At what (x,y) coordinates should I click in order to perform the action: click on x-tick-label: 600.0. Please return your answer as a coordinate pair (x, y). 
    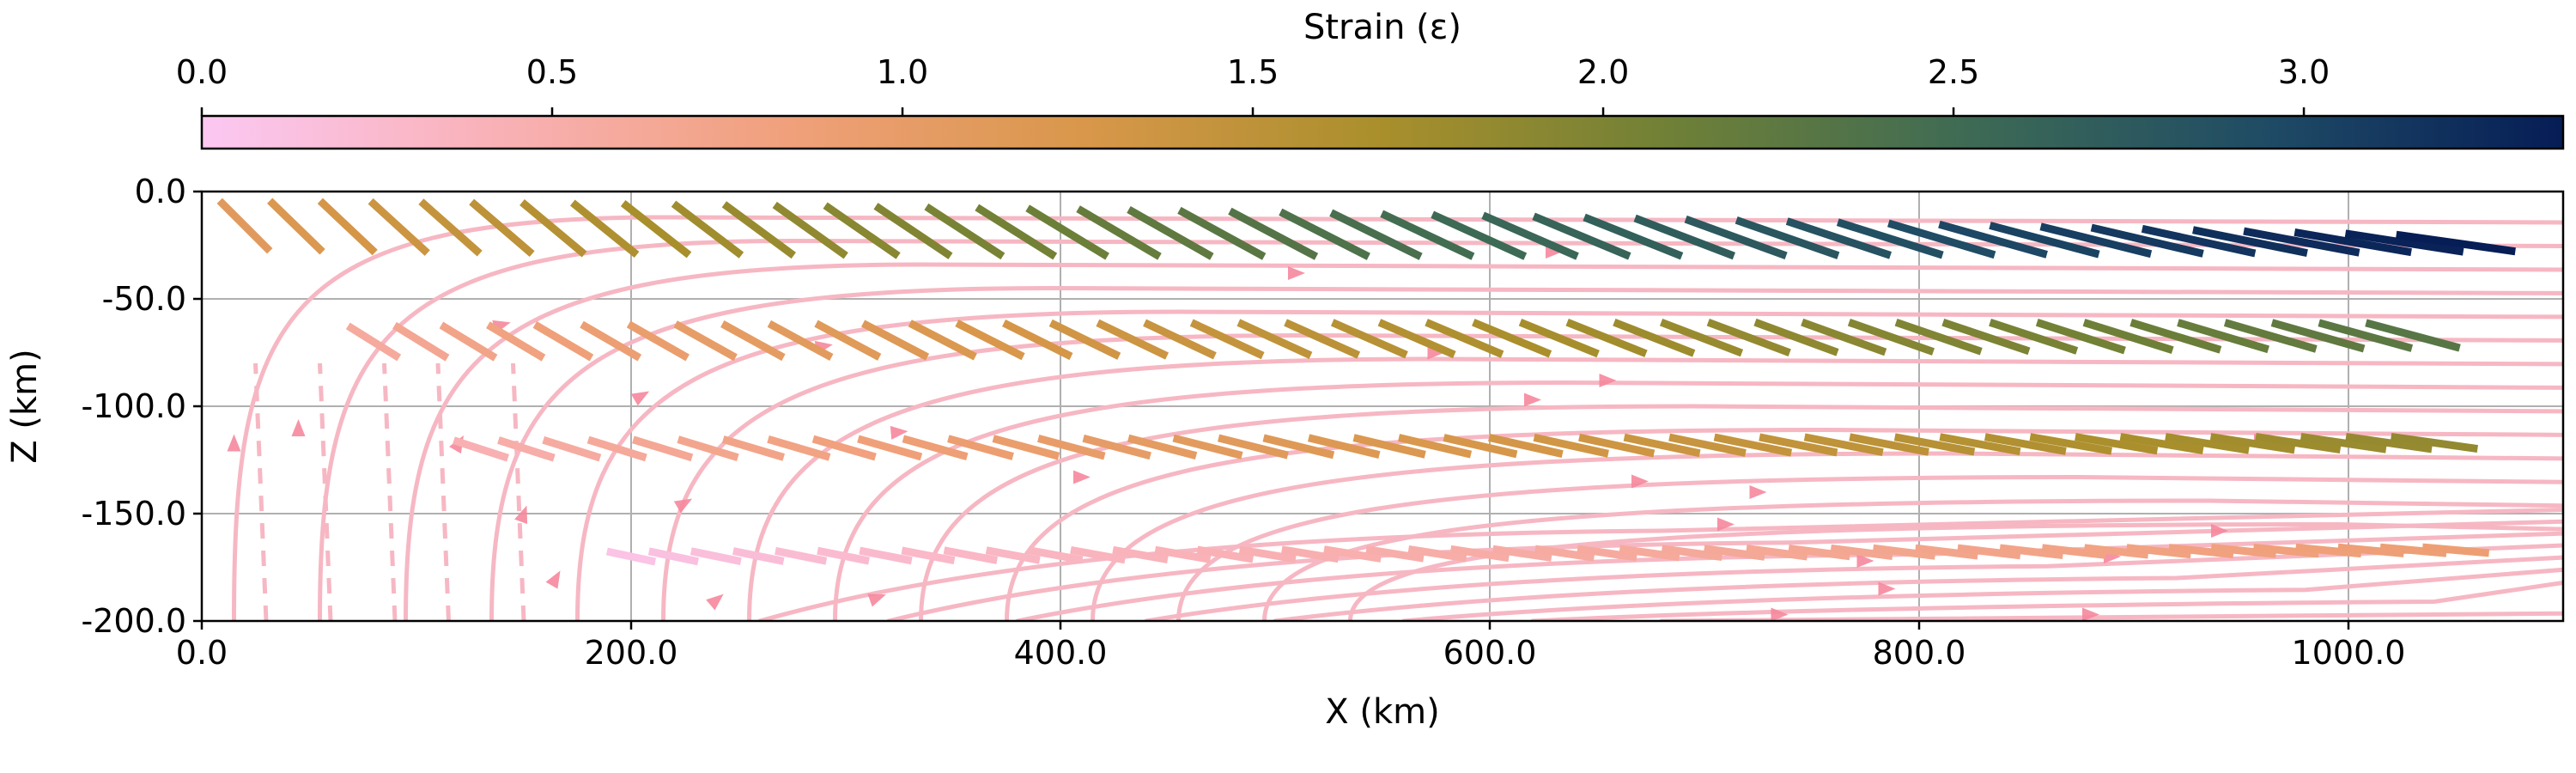
    Looking at the image, I should click on (1490, 653).